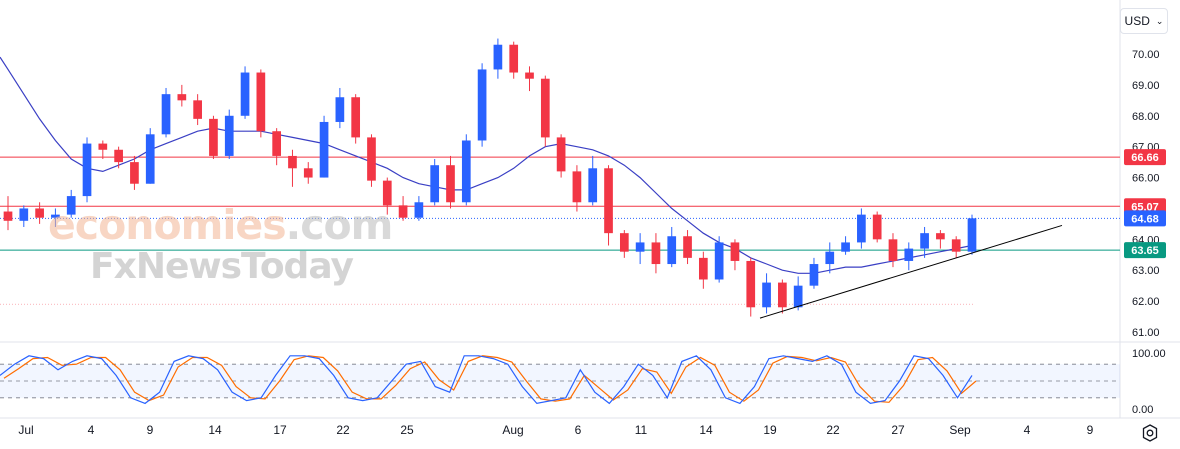  I want to click on stochastic-tick-label: 0.00, so click(1142, 410).